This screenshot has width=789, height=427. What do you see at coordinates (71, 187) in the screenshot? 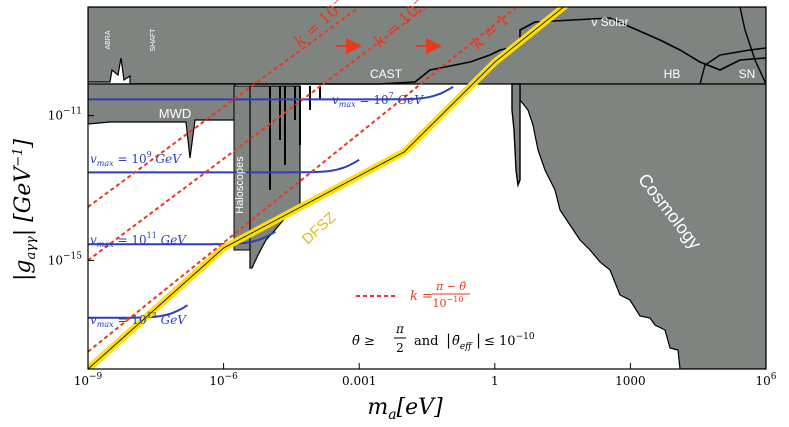
I see `y-ticks: 10−11 10−15` at bounding box center [71, 187].